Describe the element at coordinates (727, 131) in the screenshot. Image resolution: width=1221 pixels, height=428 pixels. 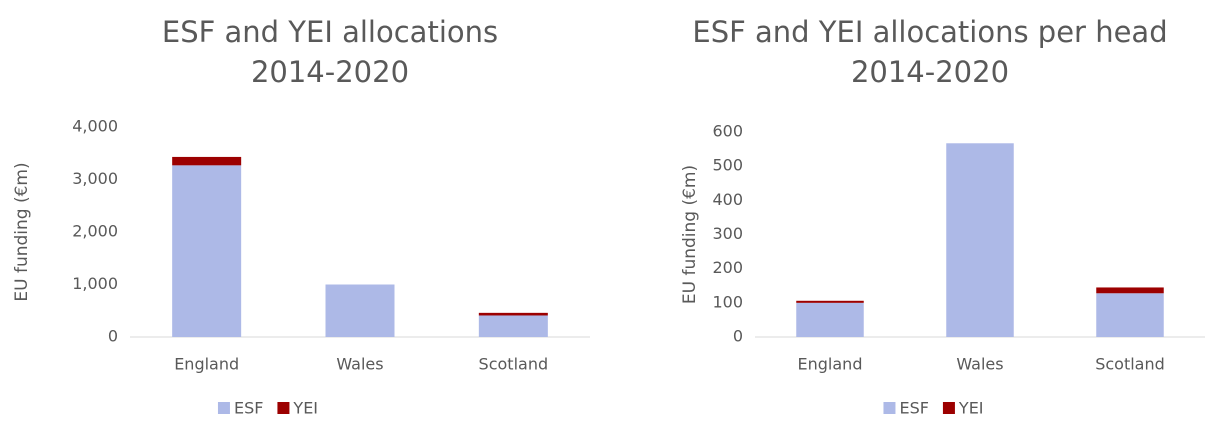
I see `y-tick-label: 600` at that location.